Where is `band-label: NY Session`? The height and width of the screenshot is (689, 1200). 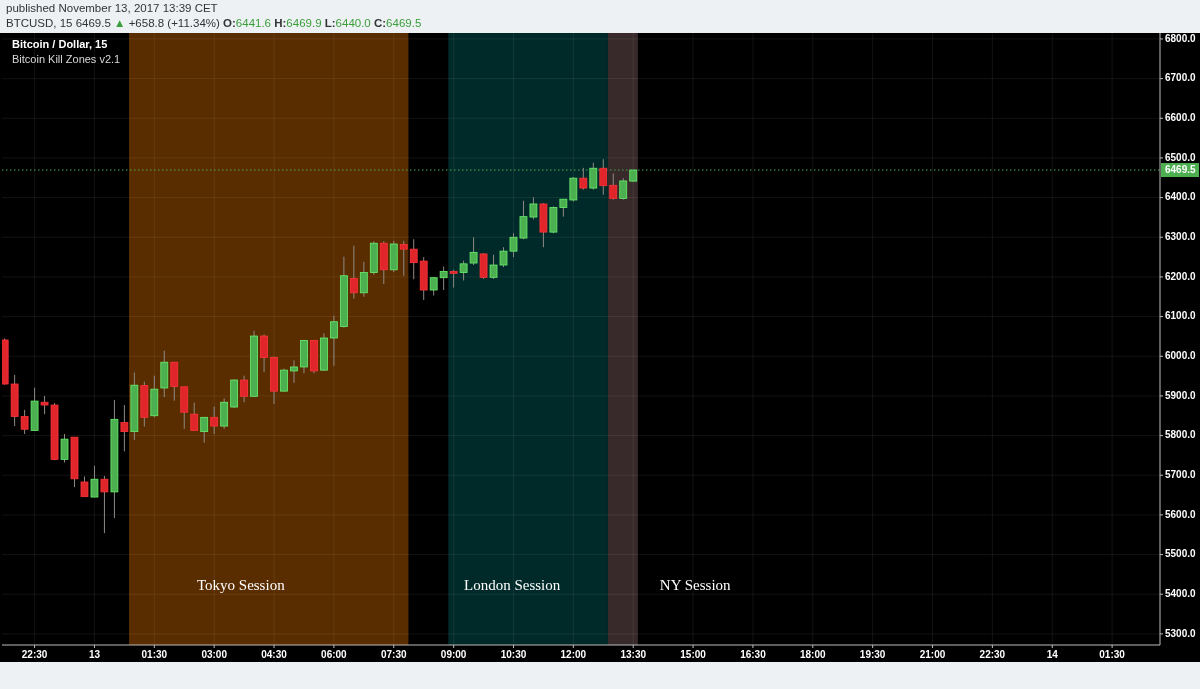
band-label: NY Session is located at coordinates (695, 585).